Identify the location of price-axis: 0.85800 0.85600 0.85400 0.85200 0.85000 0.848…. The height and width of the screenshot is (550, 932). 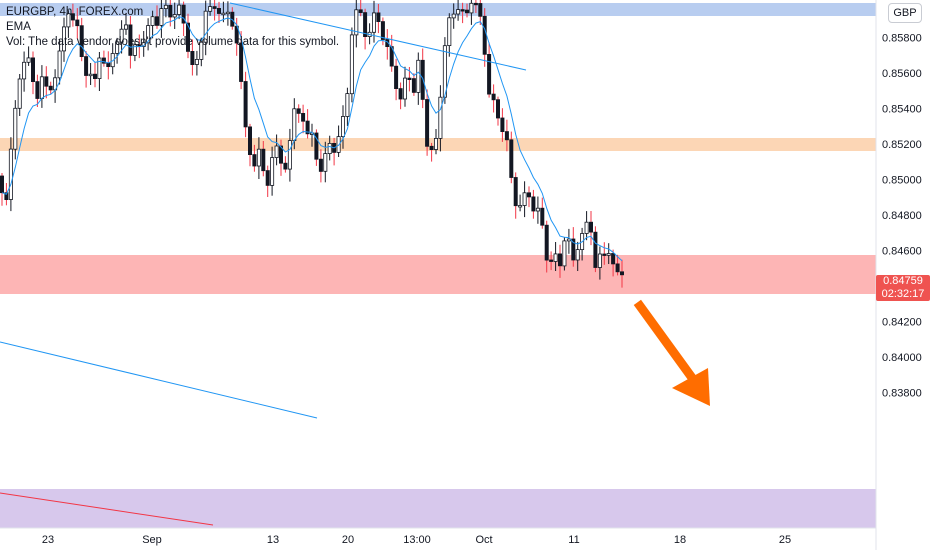
(902, 216).